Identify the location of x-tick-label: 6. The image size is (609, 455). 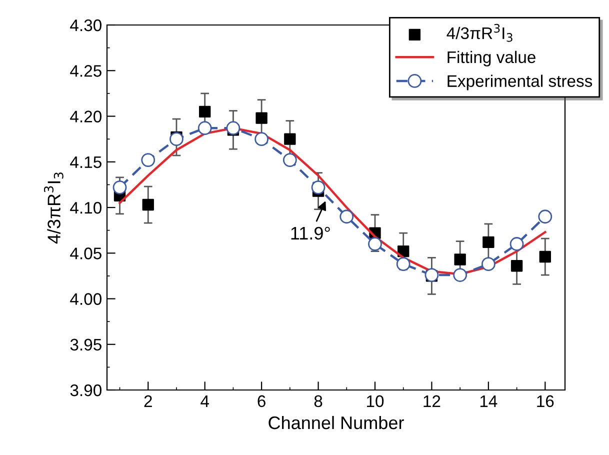
(262, 401).